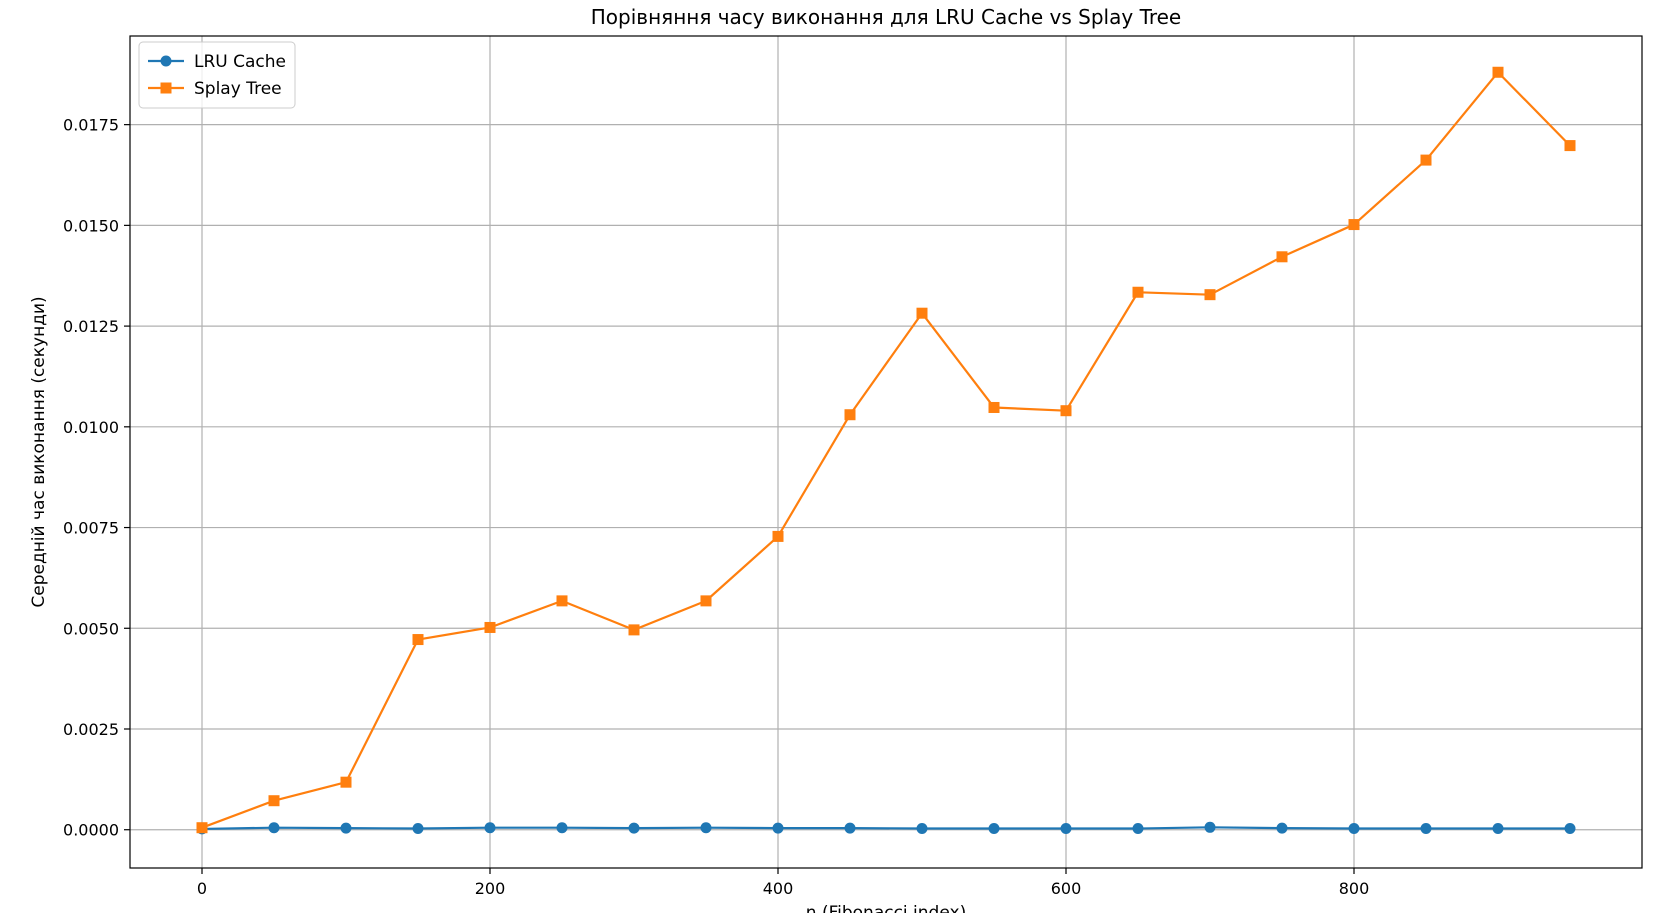 The image size is (1673, 913). I want to click on y-tick-label: 0.0125, so click(91, 326).